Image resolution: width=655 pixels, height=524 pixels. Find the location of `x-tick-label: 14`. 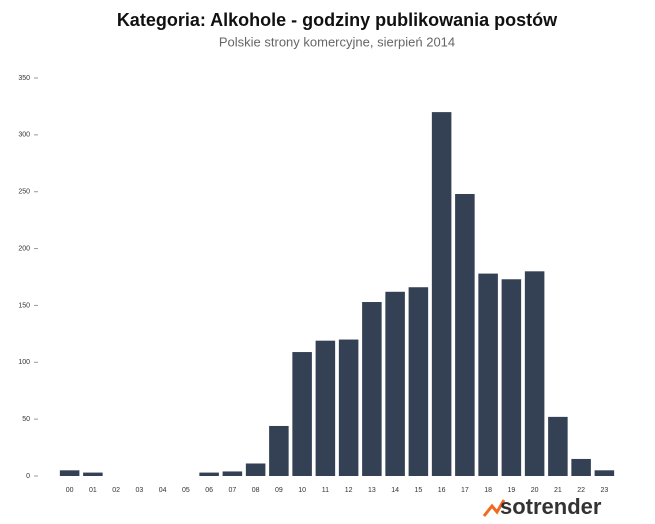

x-tick-label: 14 is located at coordinates (395, 490).